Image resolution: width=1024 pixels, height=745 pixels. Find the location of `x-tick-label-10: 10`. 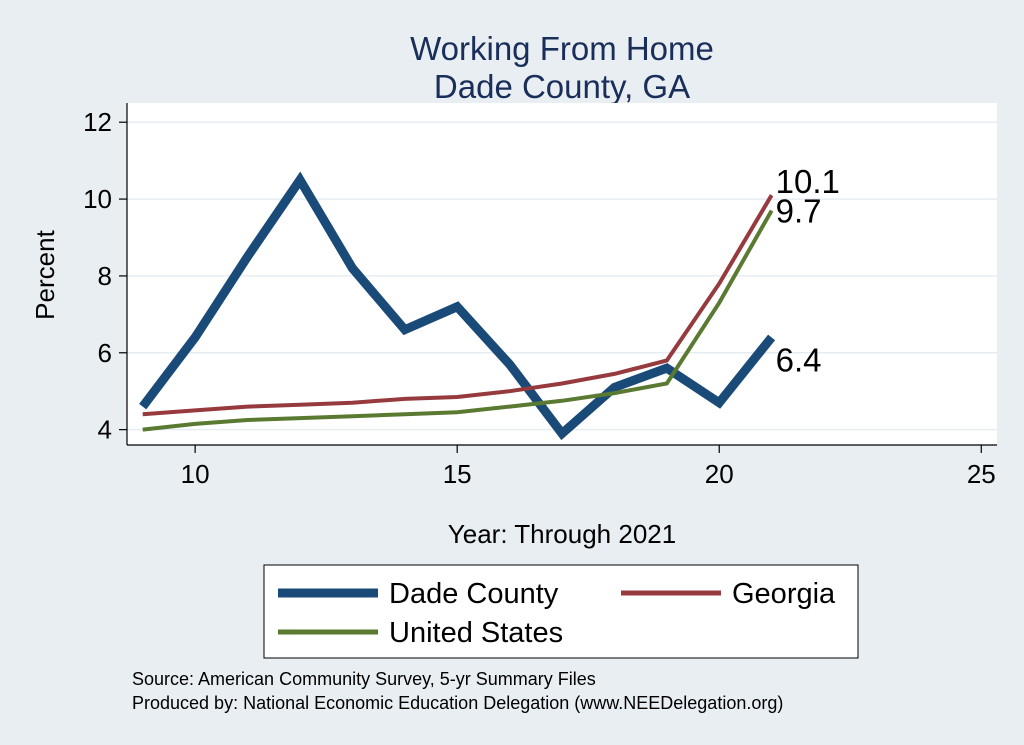

x-tick-label-10: 10 is located at coordinates (195, 474).